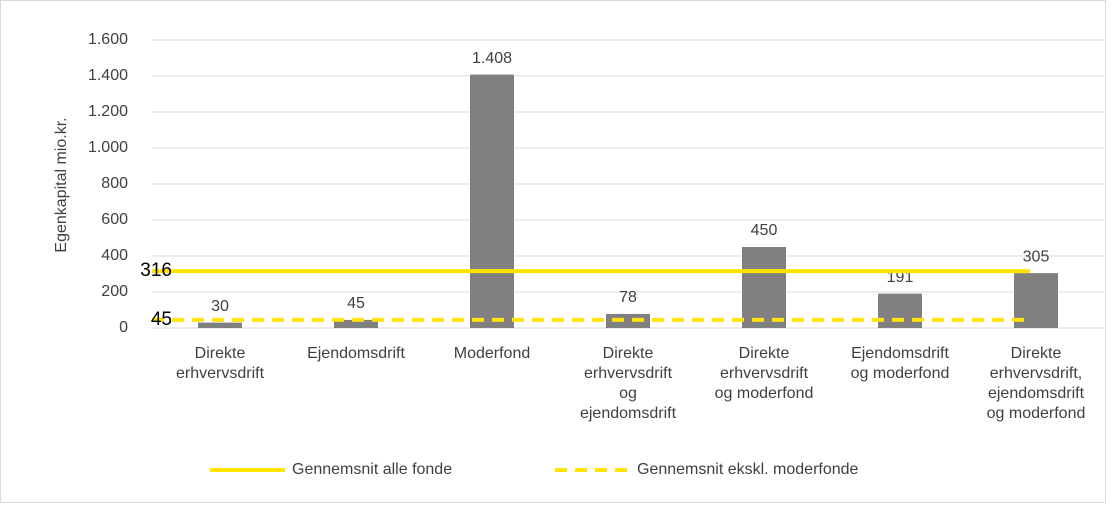 The width and height of the screenshot is (1113, 509). I want to click on data-label: 78, so click(628, 297).